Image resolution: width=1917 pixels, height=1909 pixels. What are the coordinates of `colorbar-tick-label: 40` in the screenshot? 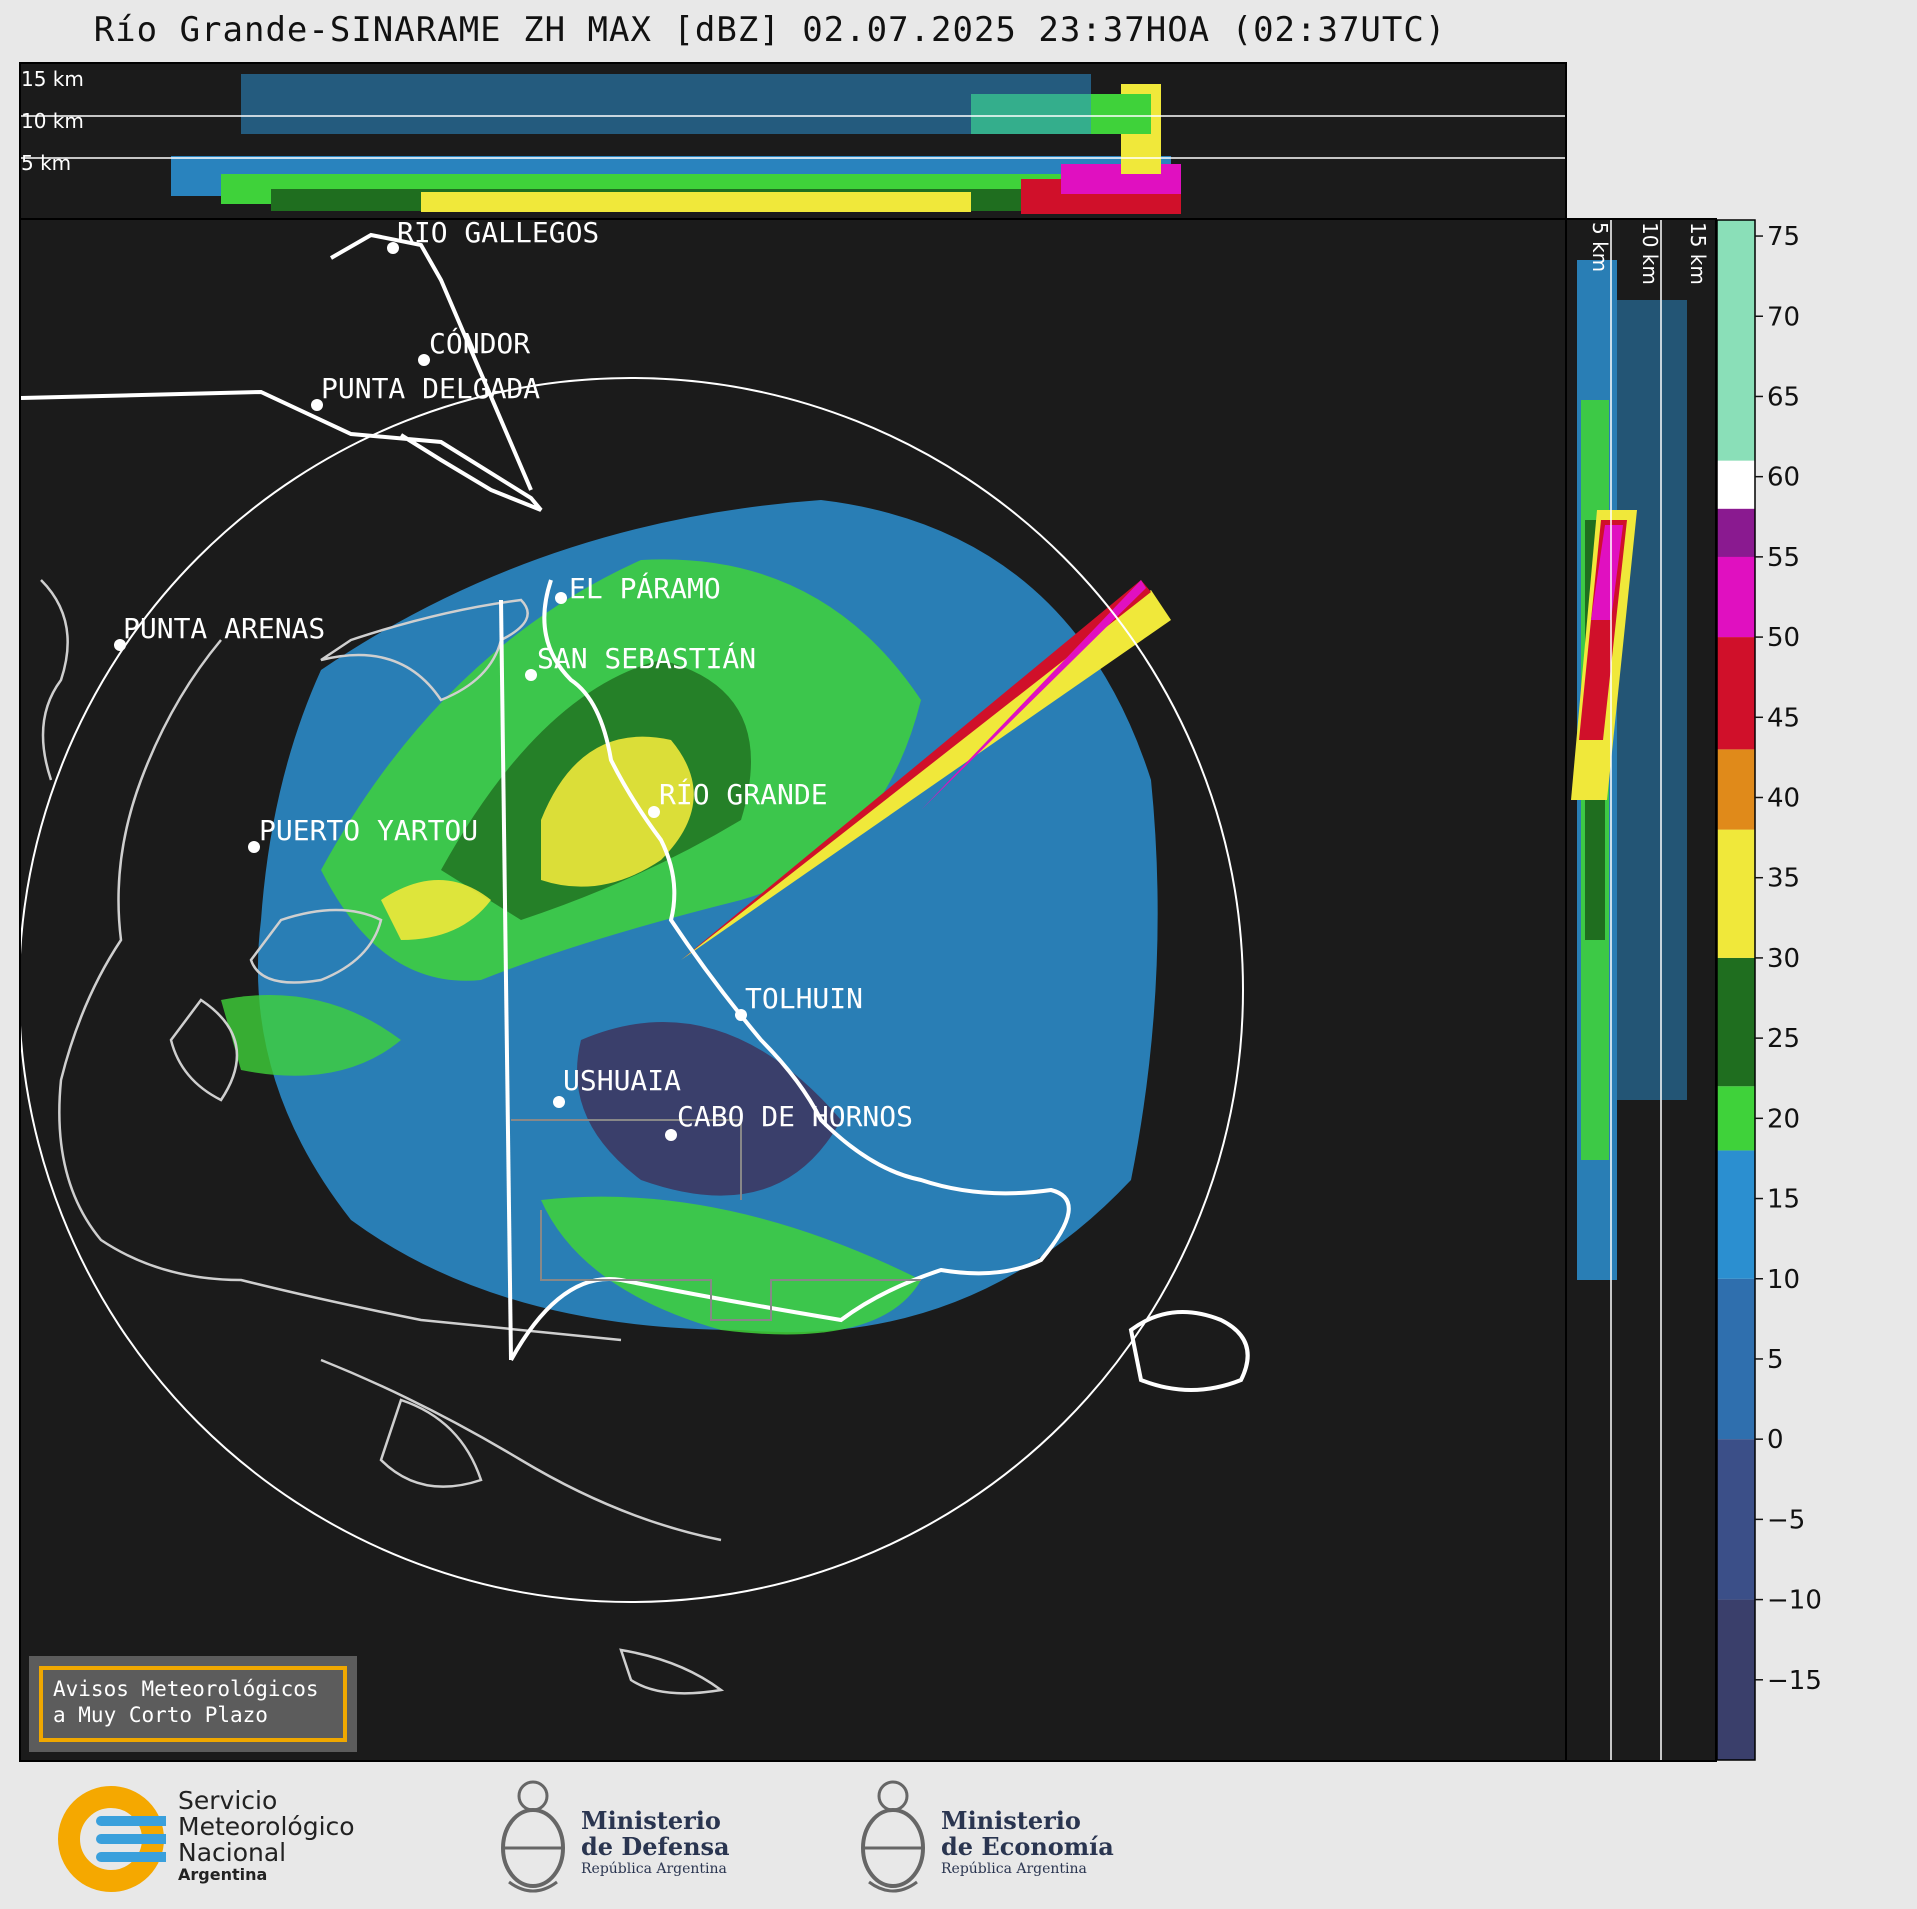 It's located at (1783, 799).